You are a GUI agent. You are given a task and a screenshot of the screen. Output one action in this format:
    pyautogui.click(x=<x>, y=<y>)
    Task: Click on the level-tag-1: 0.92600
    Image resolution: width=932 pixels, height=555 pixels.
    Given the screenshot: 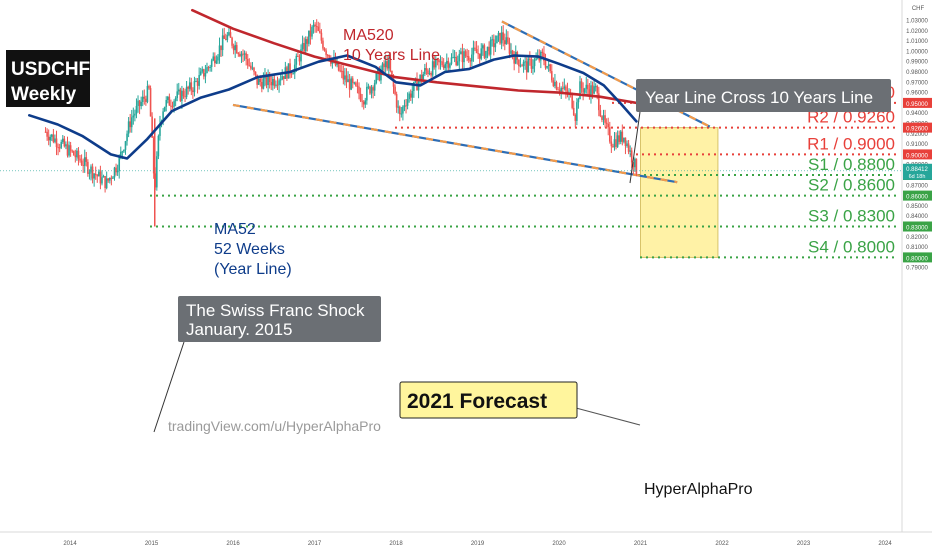 What is the action you would take?
    pyautogui.click(x=917, y=130)
    